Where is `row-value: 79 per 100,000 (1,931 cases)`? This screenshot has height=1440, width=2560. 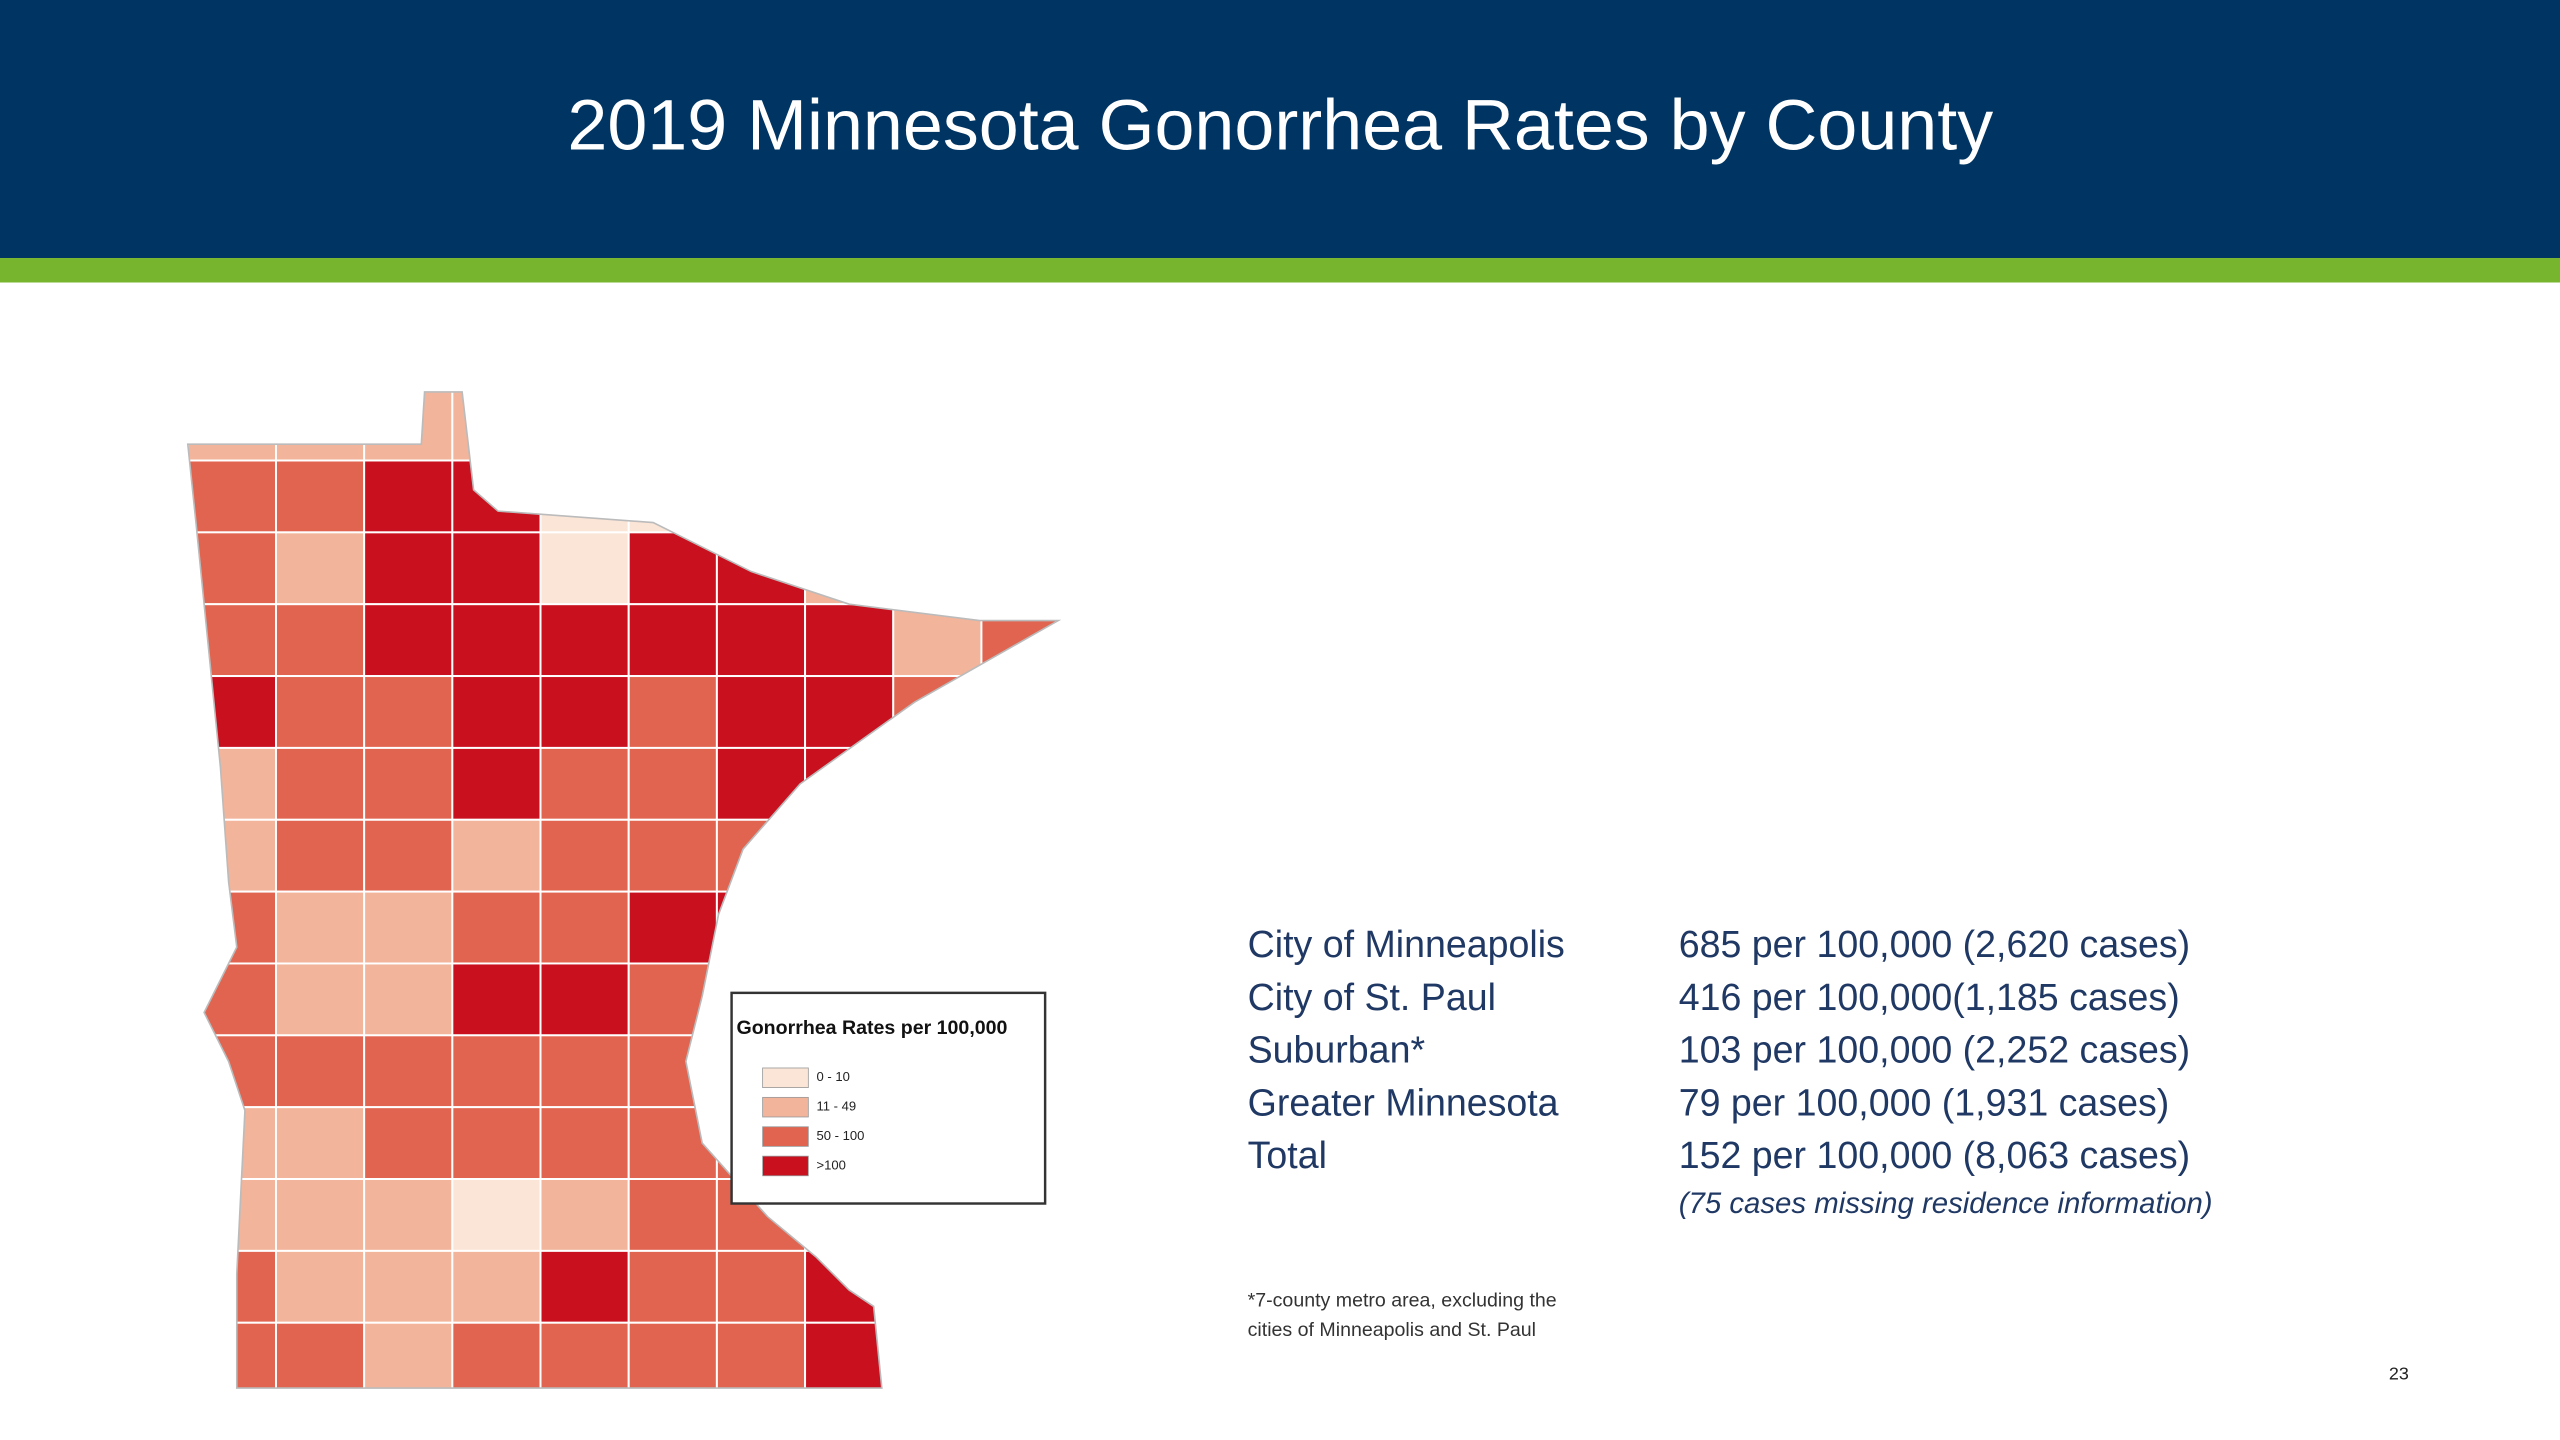 row-value: 79 per 100,000 (1,931 cases) is located at coordinates (1924, 1102).